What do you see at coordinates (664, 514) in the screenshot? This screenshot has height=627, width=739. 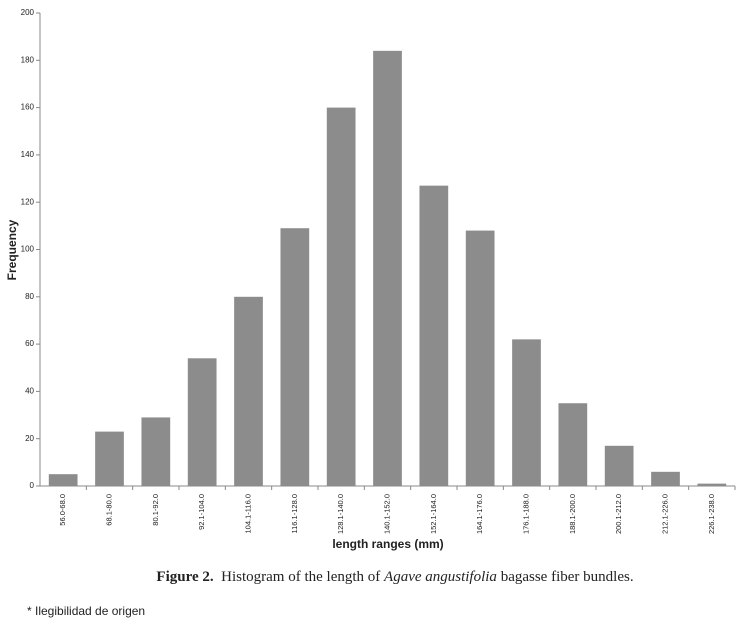 I see `x-tick-label: 212.1-226.0` at bounding box center [664, 514].